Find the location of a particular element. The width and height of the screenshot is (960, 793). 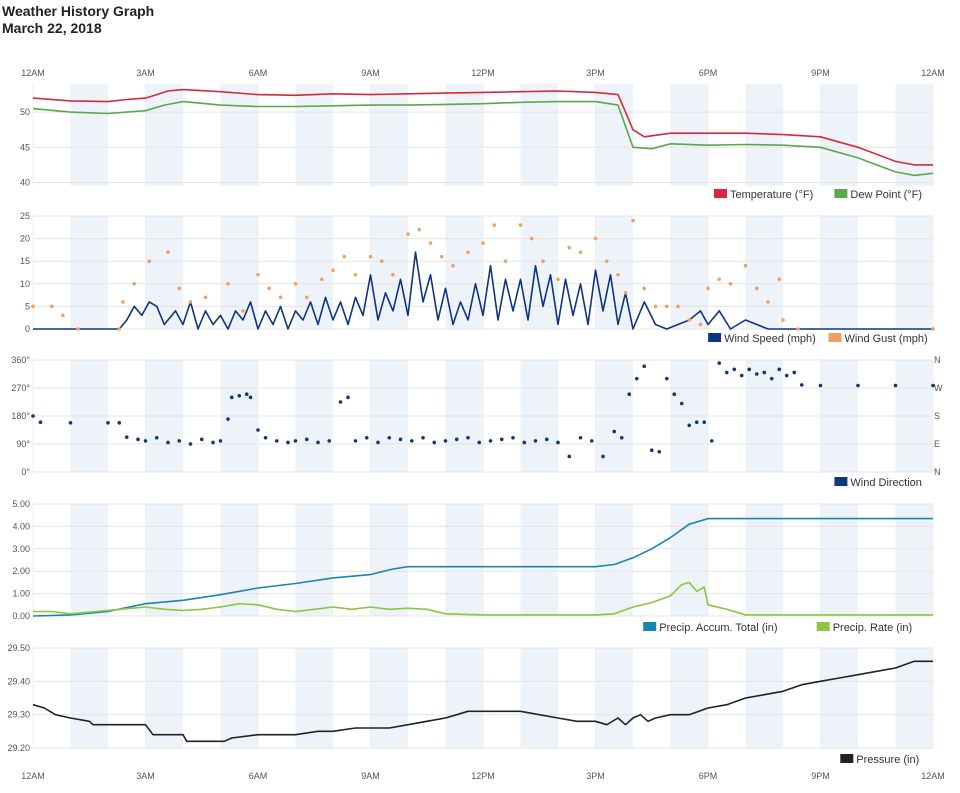

y-tick-label: 0 is located at coordinates (27, 329).